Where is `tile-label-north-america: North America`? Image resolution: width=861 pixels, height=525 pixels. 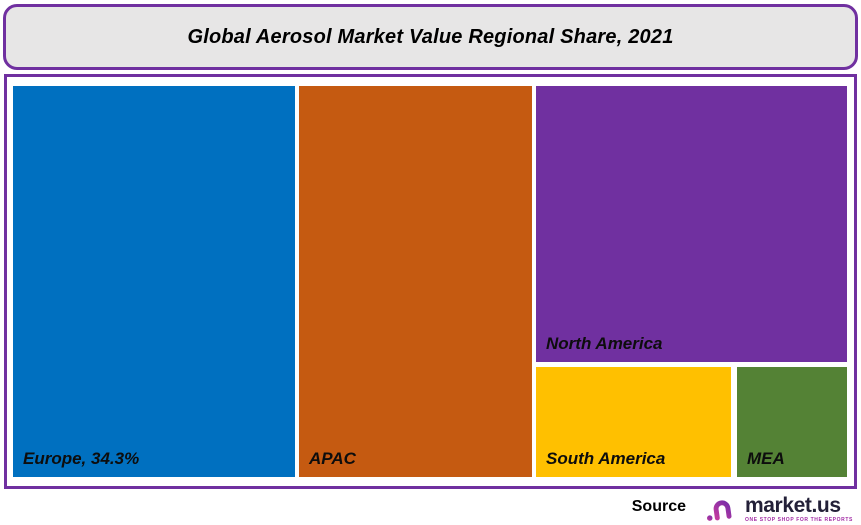 tile-label-north-america: North America is located at coordinates (604, 343).